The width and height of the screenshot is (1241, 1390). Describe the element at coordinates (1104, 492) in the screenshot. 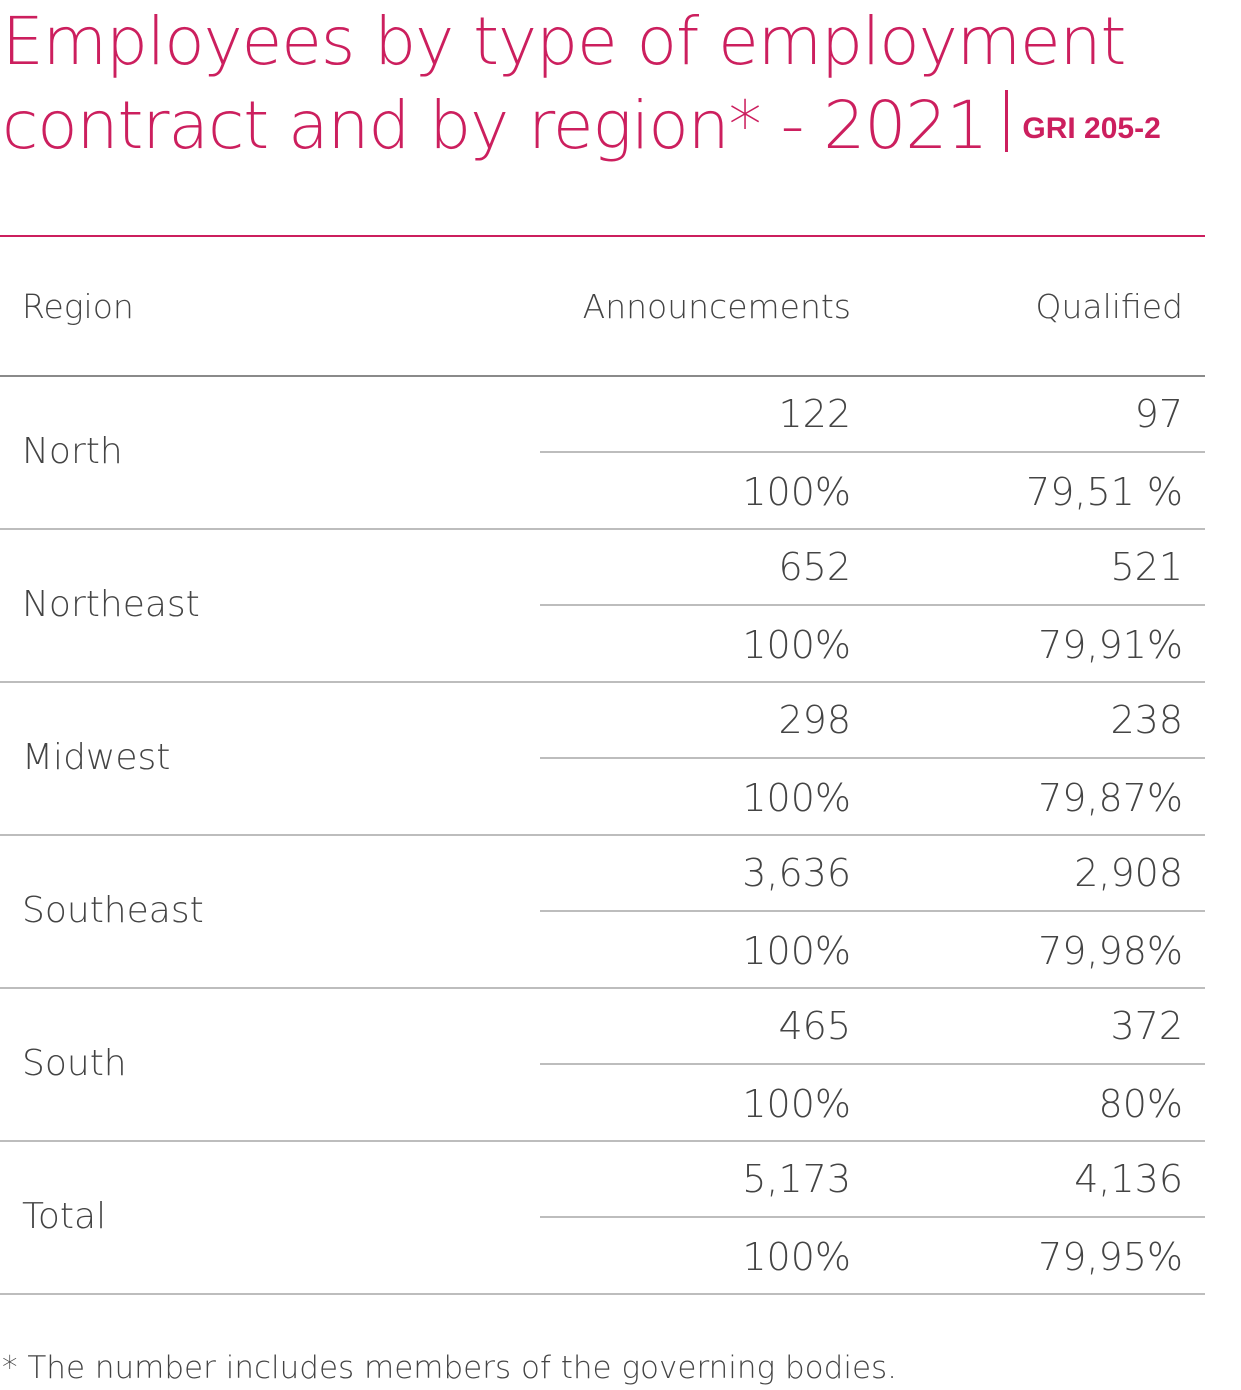

I see `qualified-percent: 79,51 %` at that location.